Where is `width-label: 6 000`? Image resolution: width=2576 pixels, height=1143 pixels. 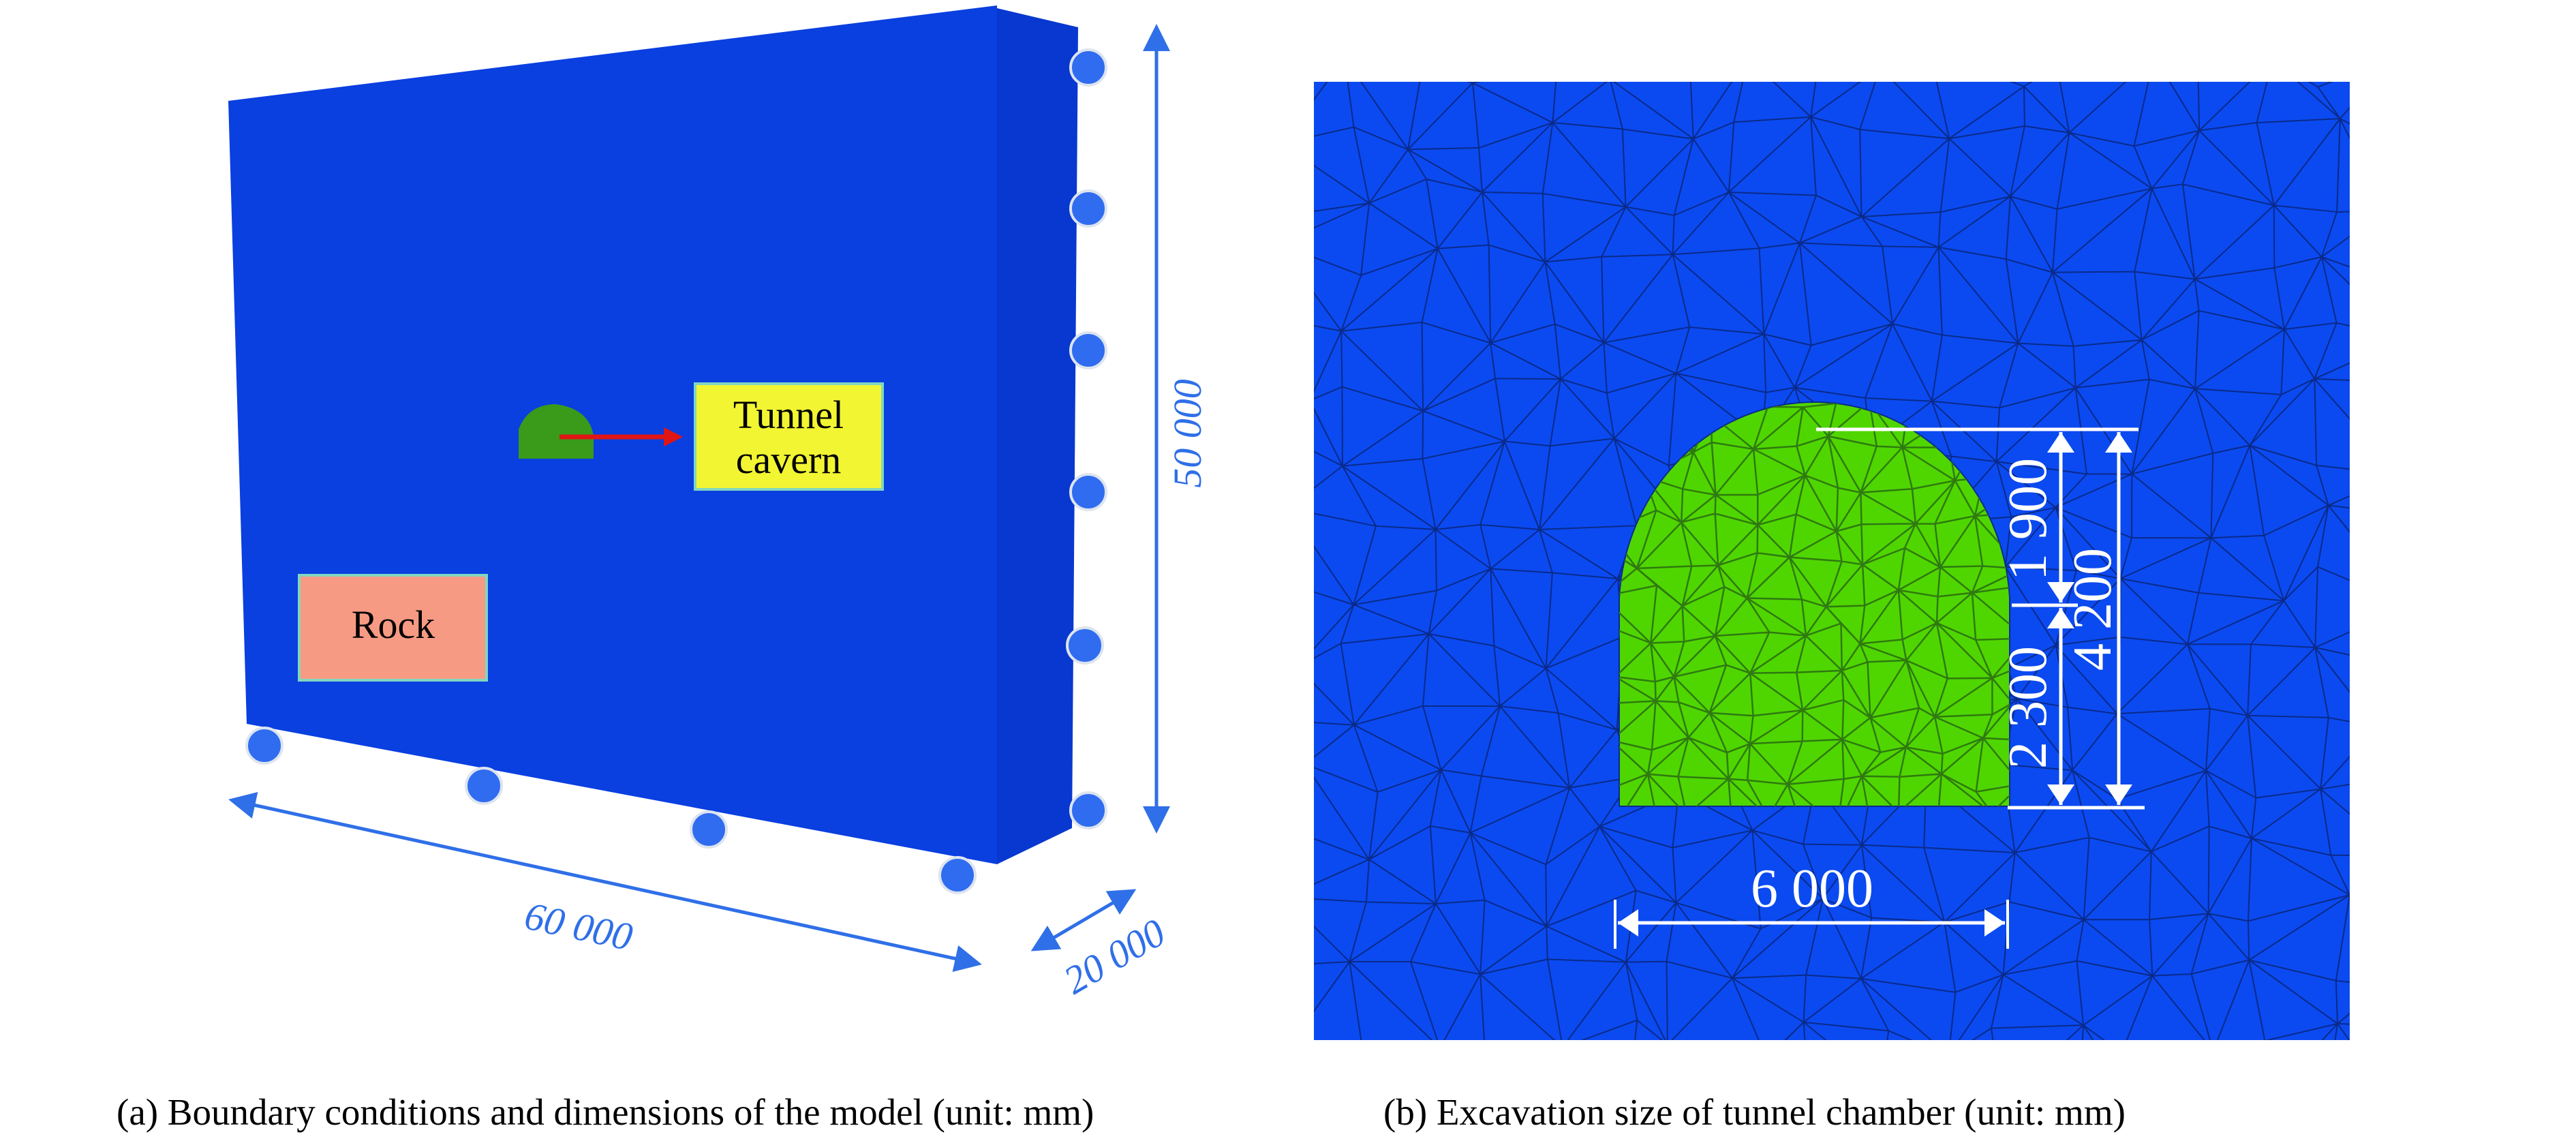 width-label: 6 000 is located at coordinates (1812, 889).